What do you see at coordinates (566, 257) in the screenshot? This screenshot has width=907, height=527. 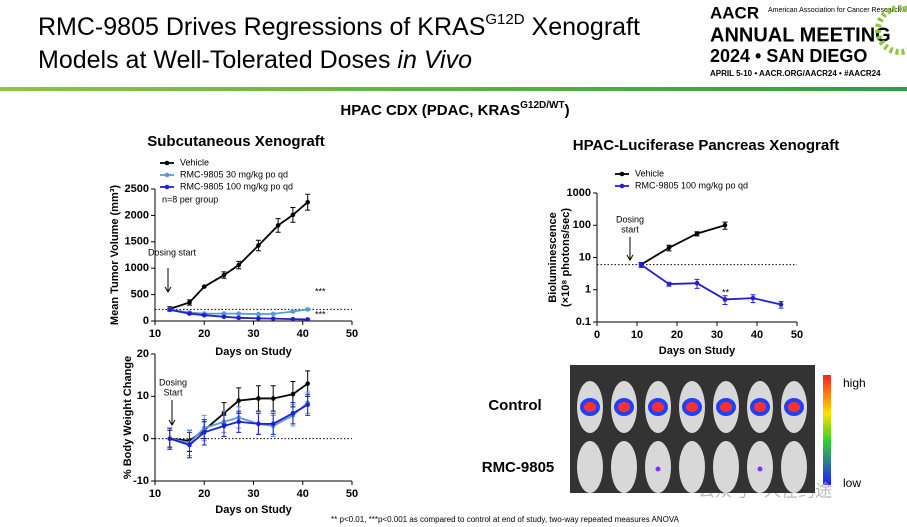 I see `y-axis-label: (×10⁸ photons/sec)` at bounding box center [566, 257].